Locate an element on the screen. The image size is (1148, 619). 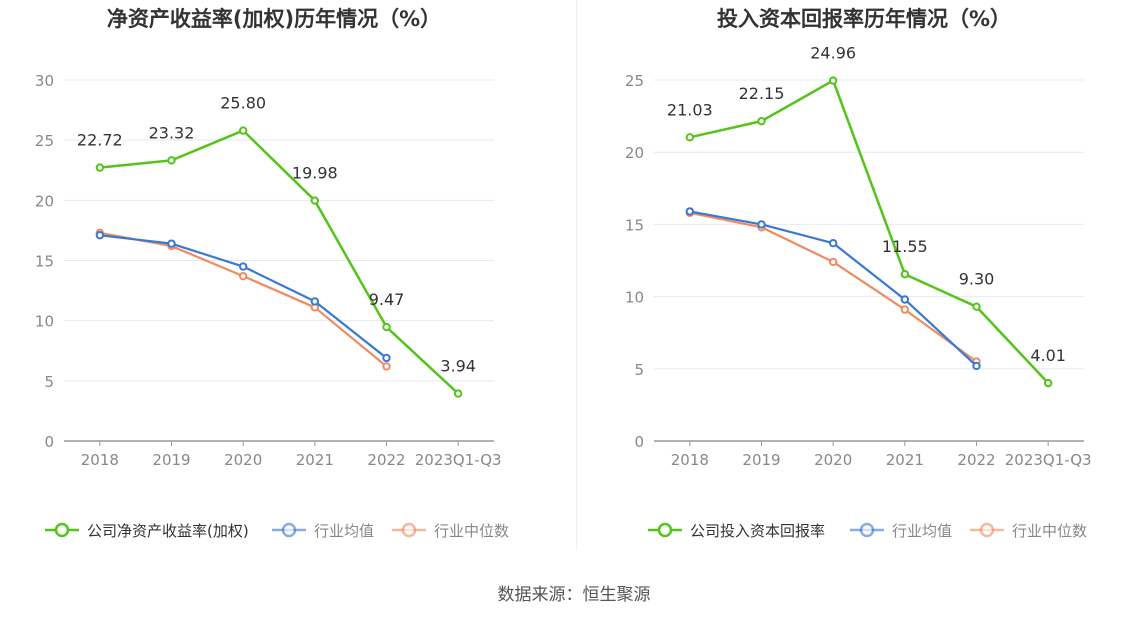
legend-label: 公司投入资本回报率 is located at coordinates (757, 531).